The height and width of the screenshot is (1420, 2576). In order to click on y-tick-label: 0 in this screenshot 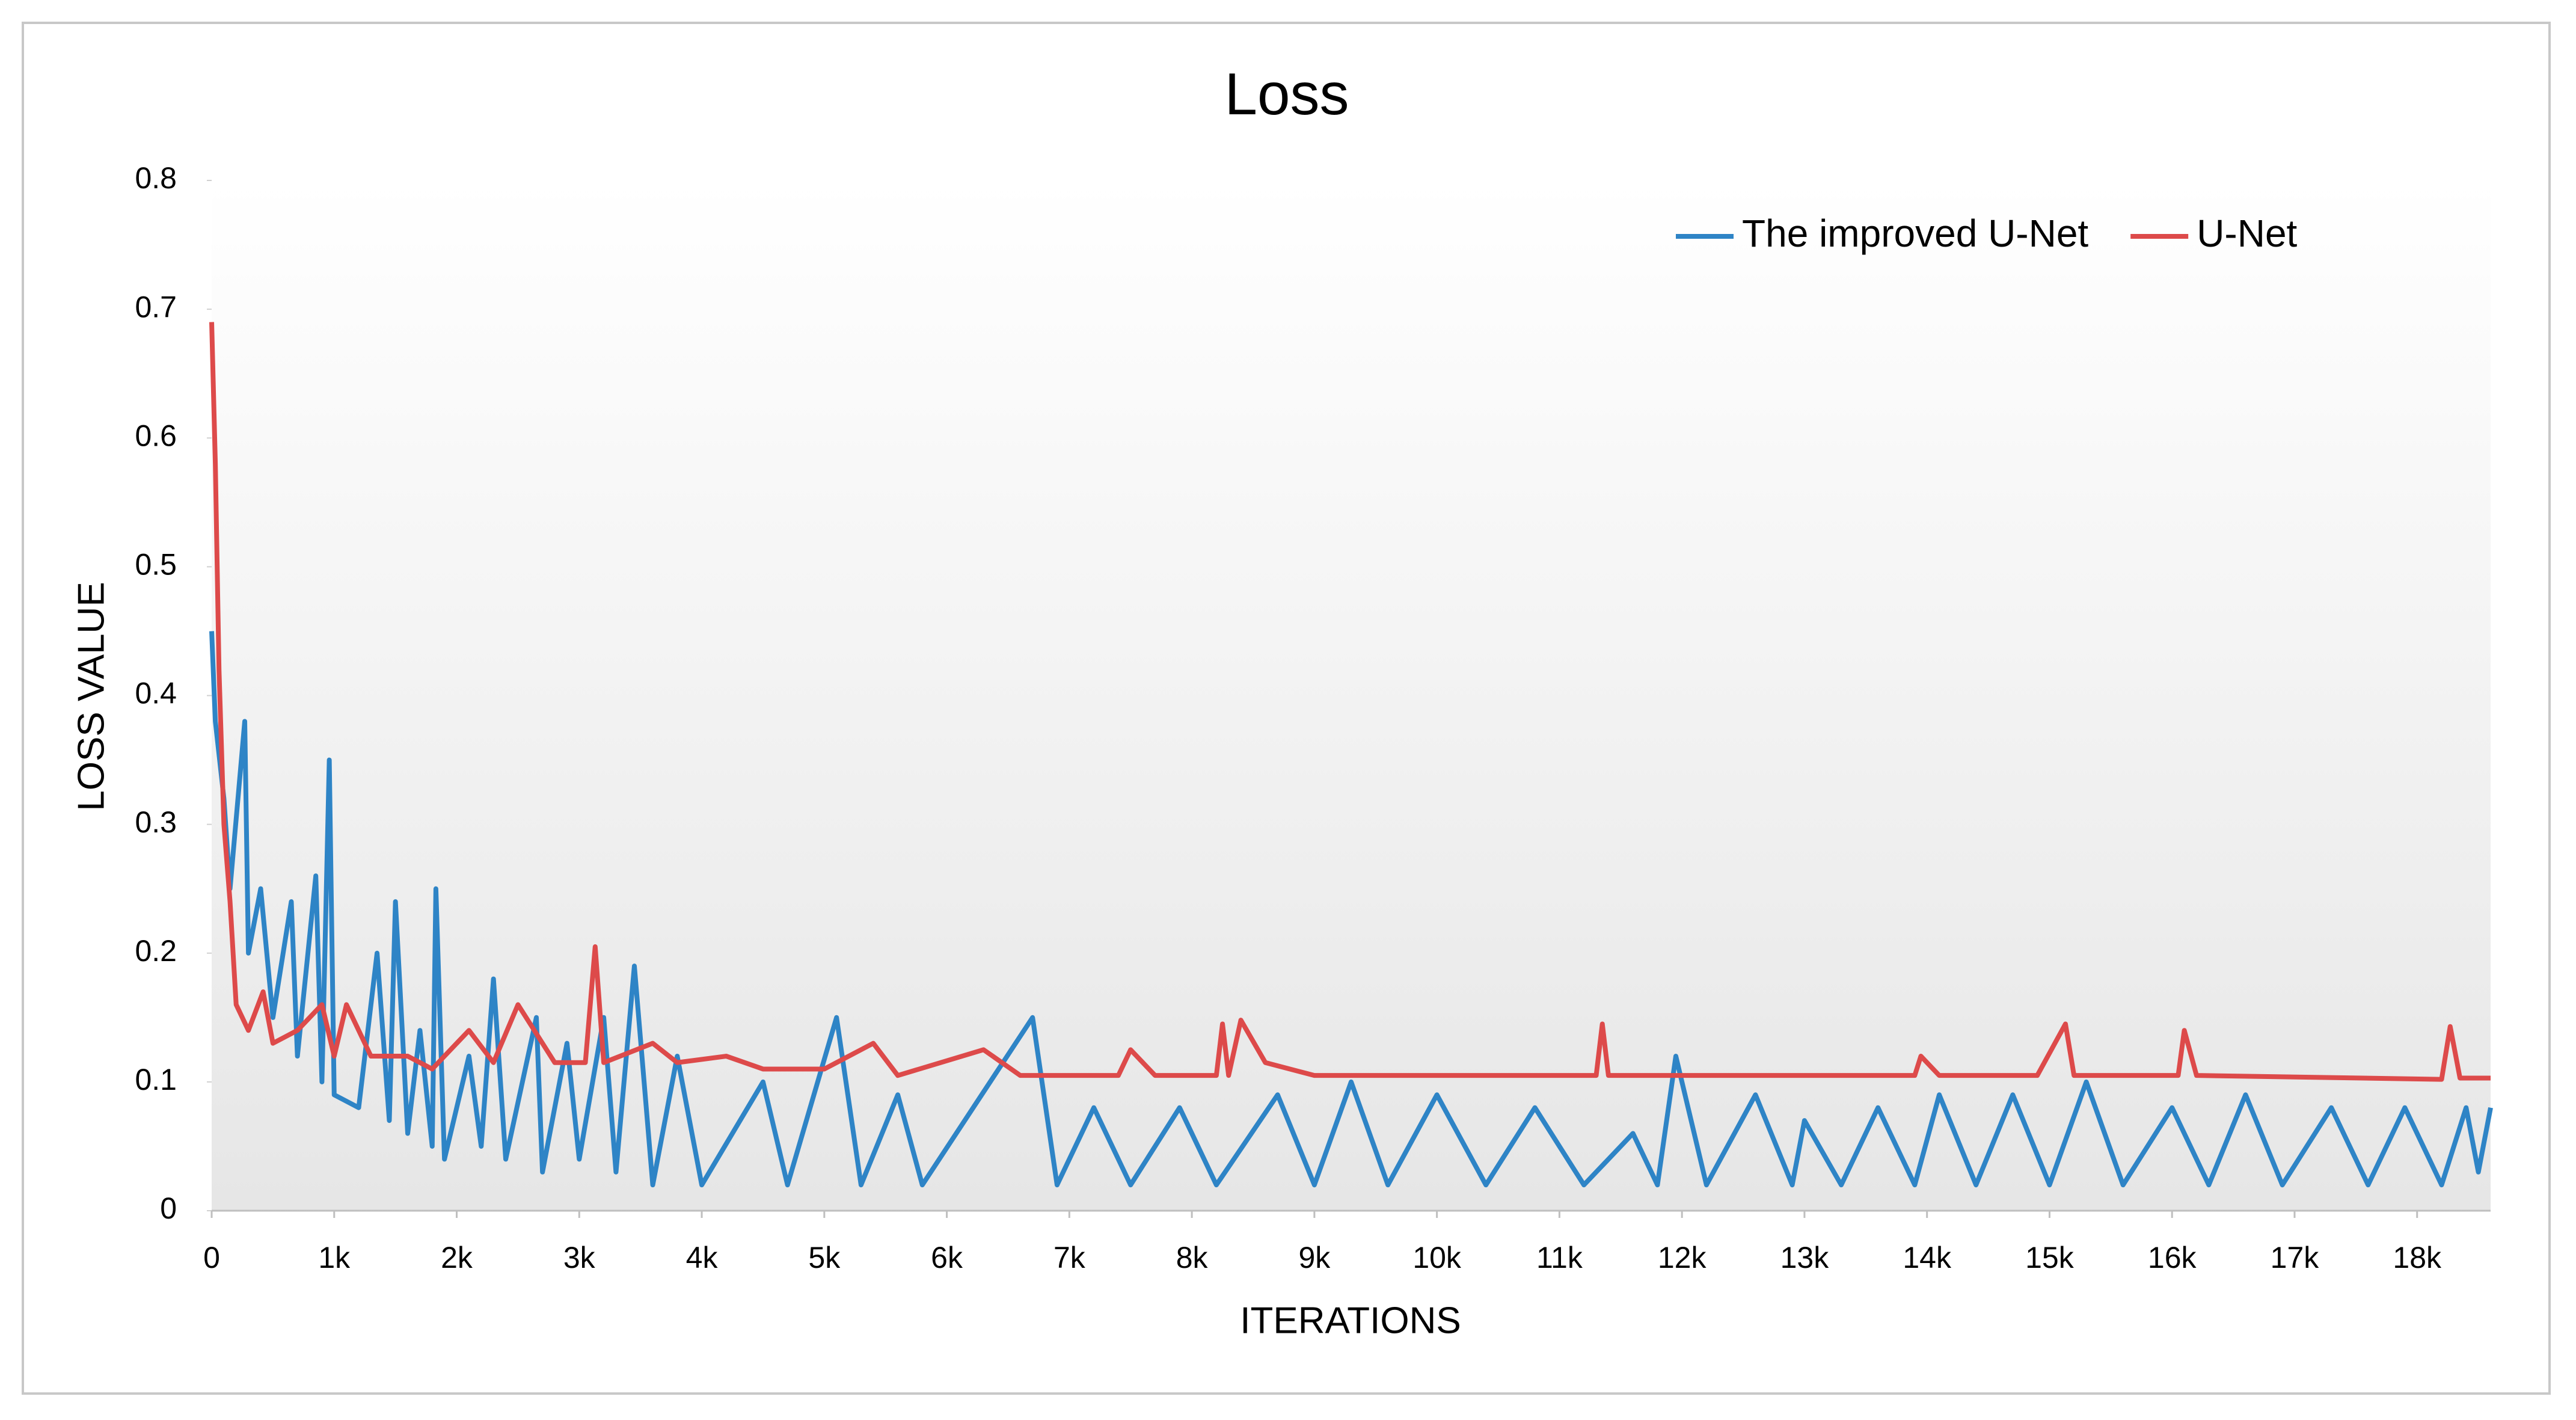, I will do `click(169, 1208)`.